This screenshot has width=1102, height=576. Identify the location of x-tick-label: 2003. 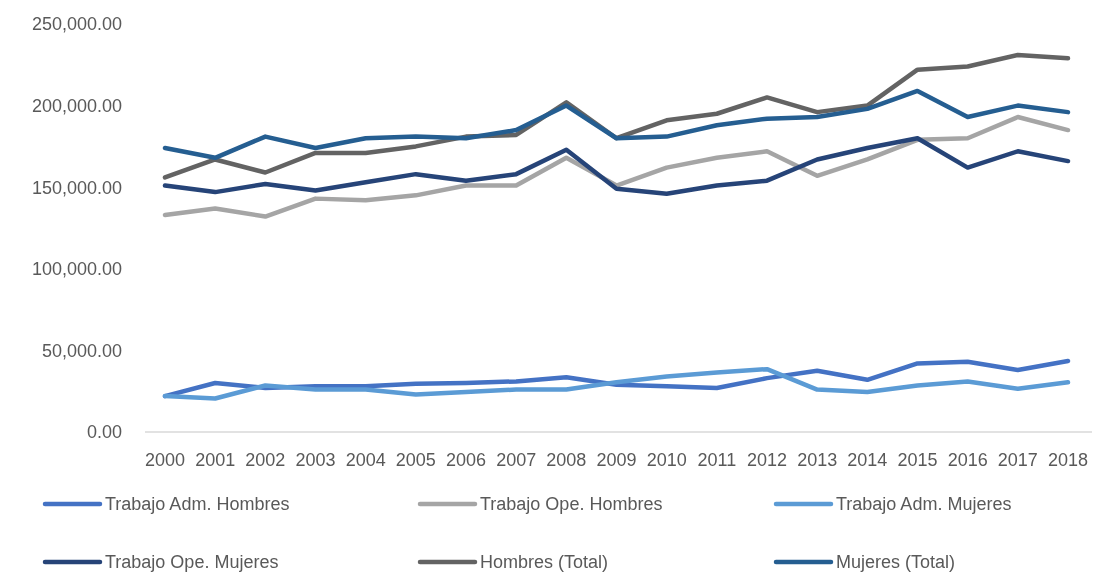
(315, 460).